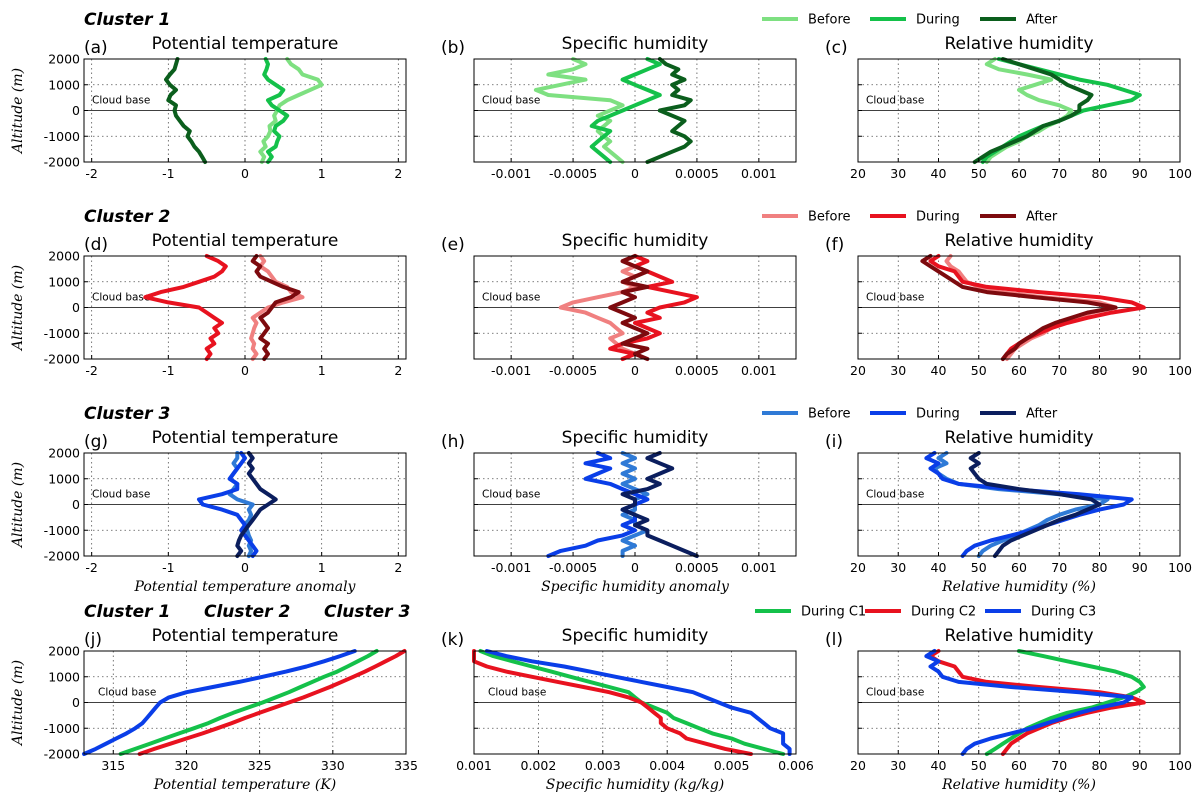 Image resolution: width=1200 pixels, height=800 pixels. I want to click on legend-label: During C1, so click(833, 612).